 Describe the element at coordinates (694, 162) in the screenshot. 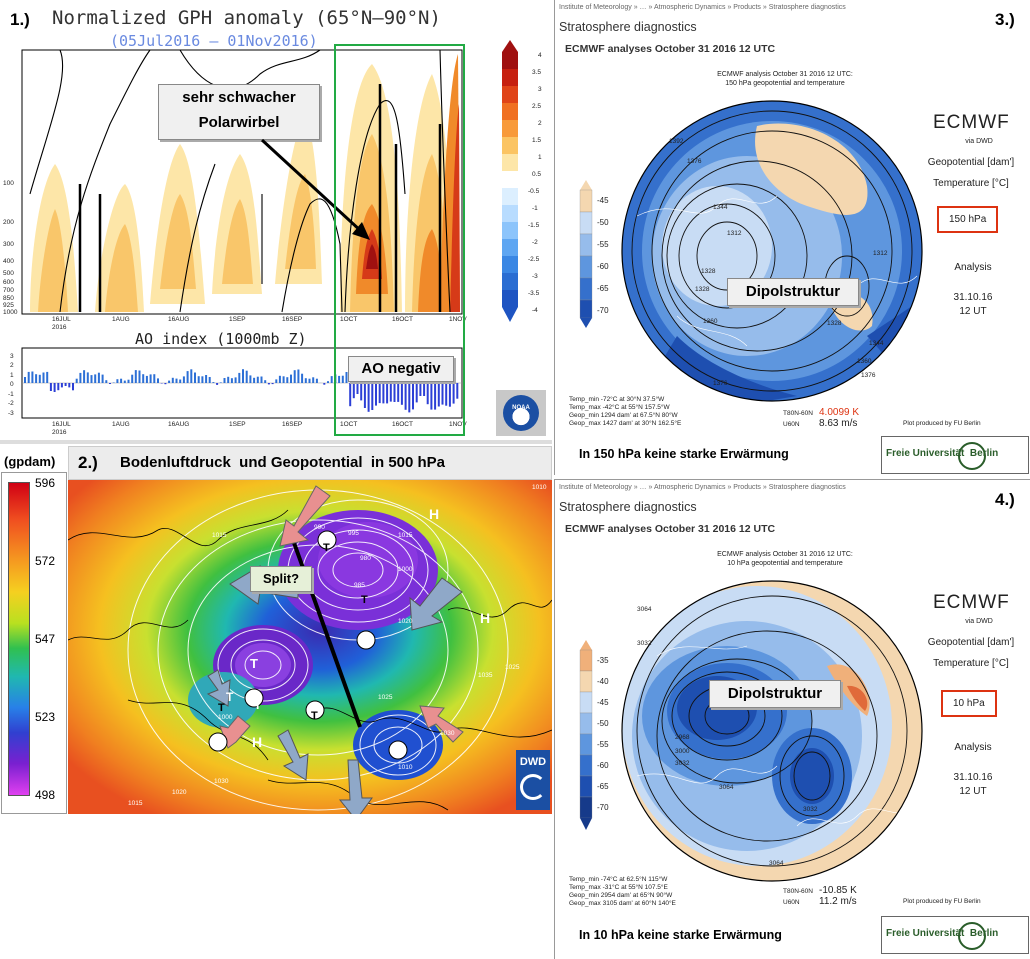

I see `contour-label: 1376` at that location.